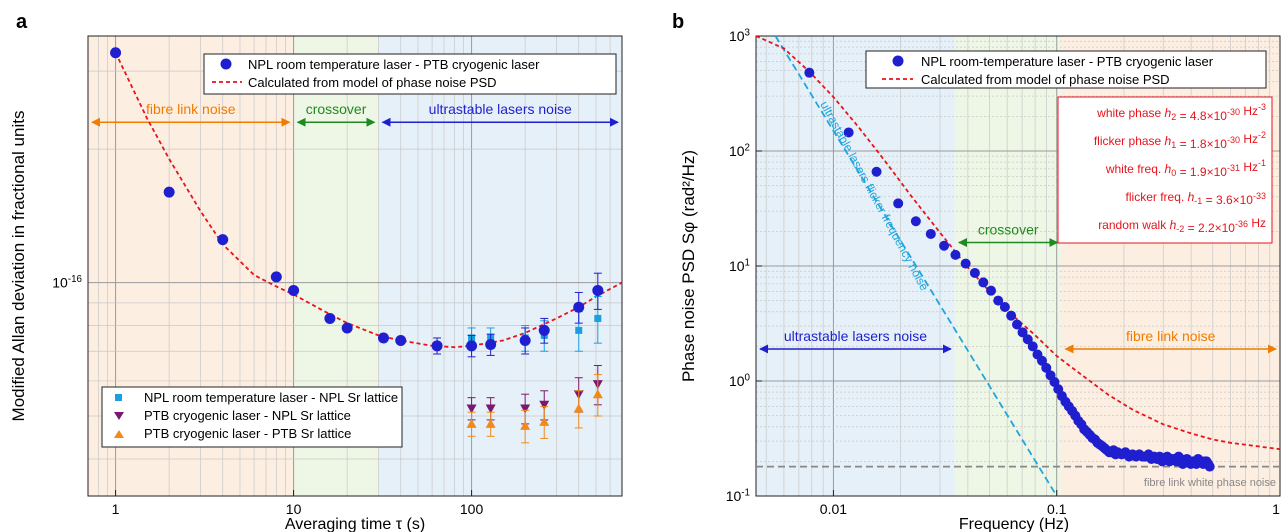 This screenshot has width=1284, height=532. What do you see at coordinates (472, 509) in the screenshot?
I see `x-tick-label: 100` at bounding box center [472, 509].